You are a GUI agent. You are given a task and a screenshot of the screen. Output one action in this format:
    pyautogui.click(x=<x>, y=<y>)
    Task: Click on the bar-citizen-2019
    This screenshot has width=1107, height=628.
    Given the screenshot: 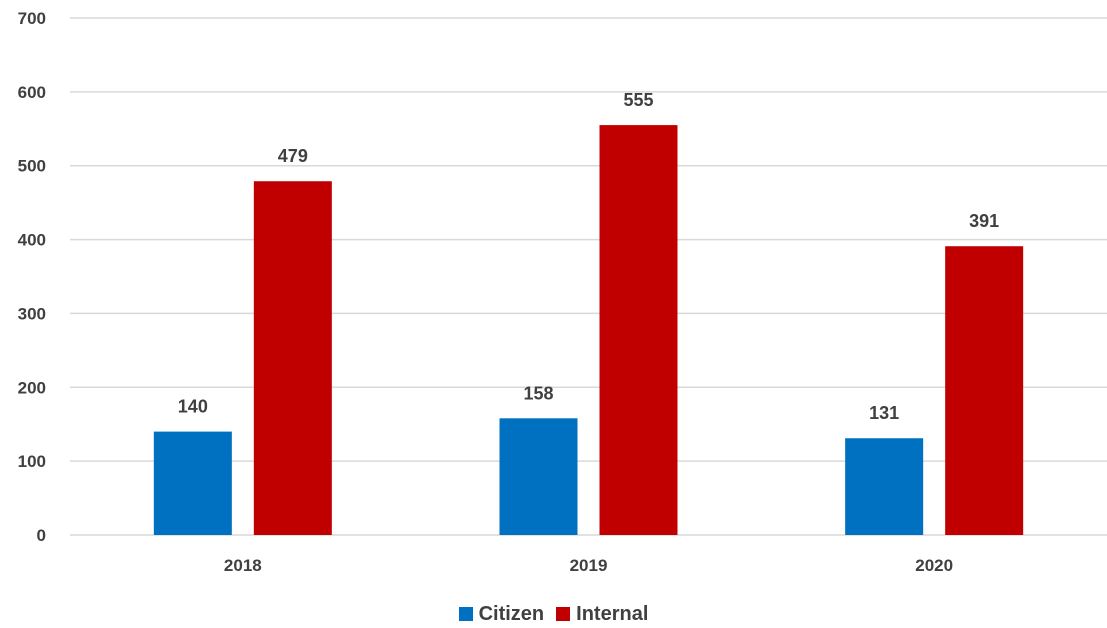 What is the action you would take?
    pyautogui.click(x=538, y=476)
    